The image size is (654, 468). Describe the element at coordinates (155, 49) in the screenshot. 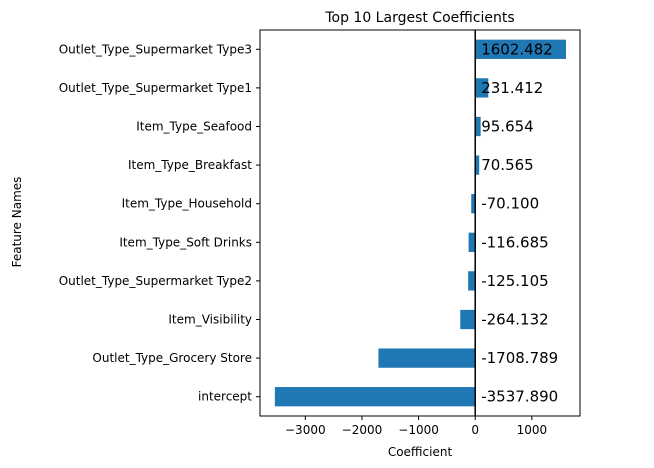

I see `y-tick-label: Outlet_Type_Supermarket Type3` at that location.